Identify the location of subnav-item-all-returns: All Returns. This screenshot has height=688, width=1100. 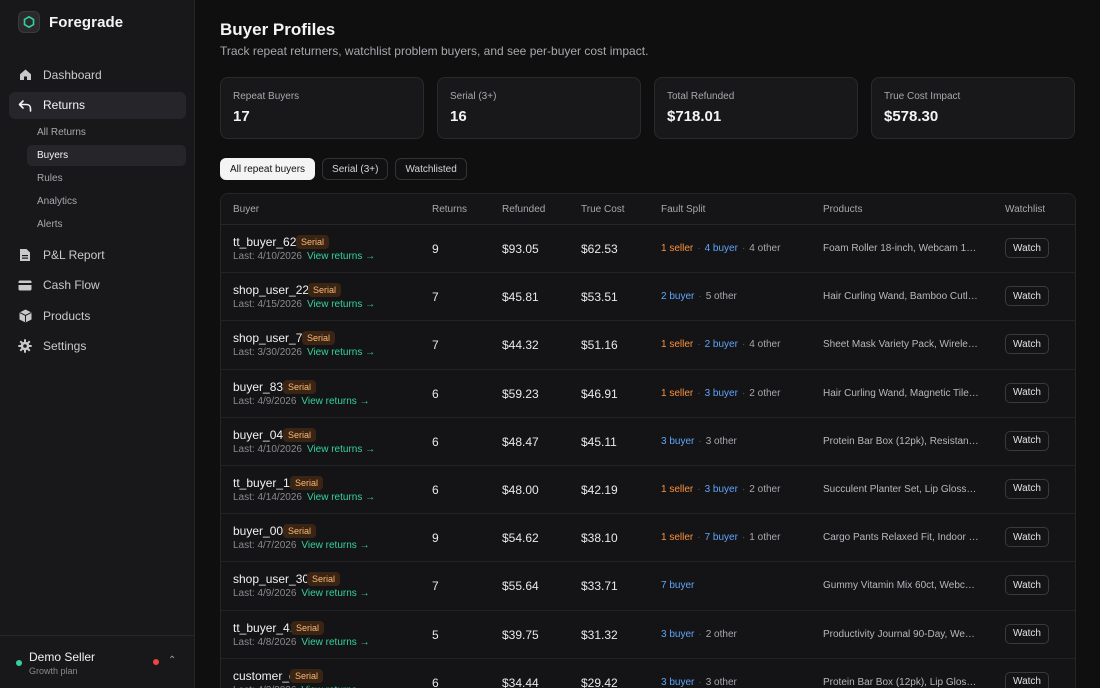
(61, 132).